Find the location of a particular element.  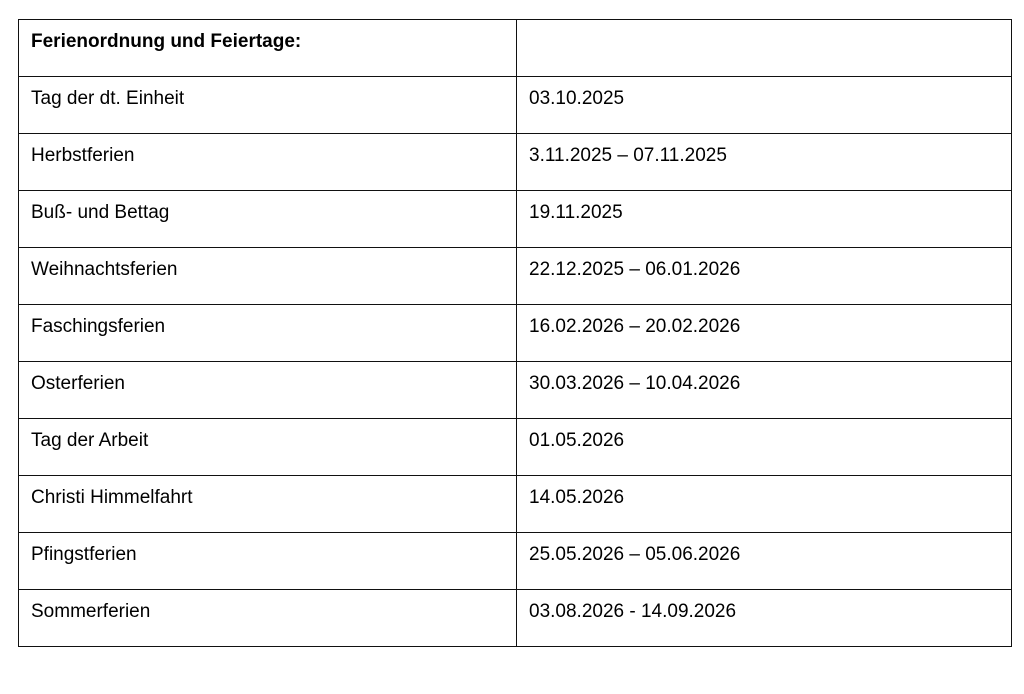

row-label: Christi Himmelfahrt is located at coordinates (267, 504).